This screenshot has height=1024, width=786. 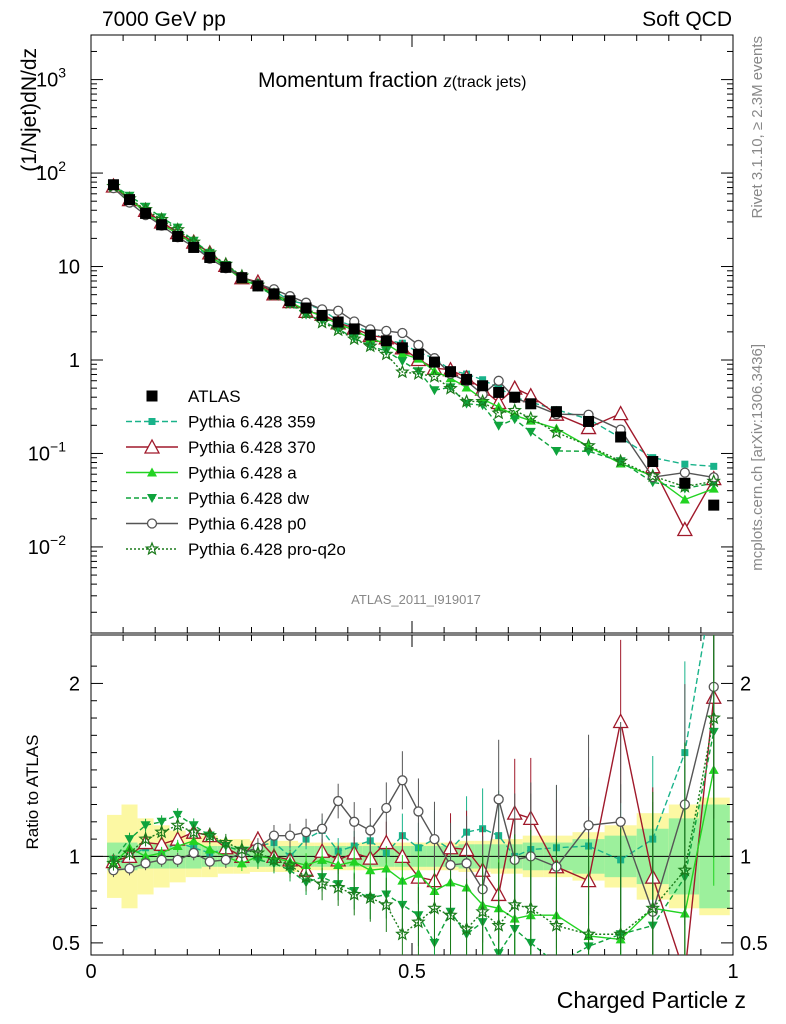 What do you see at coordinates (651, 1000) in the screenshot?
I see `x-axis-label: Charged Particle z` at bounding box center [651, 1000].